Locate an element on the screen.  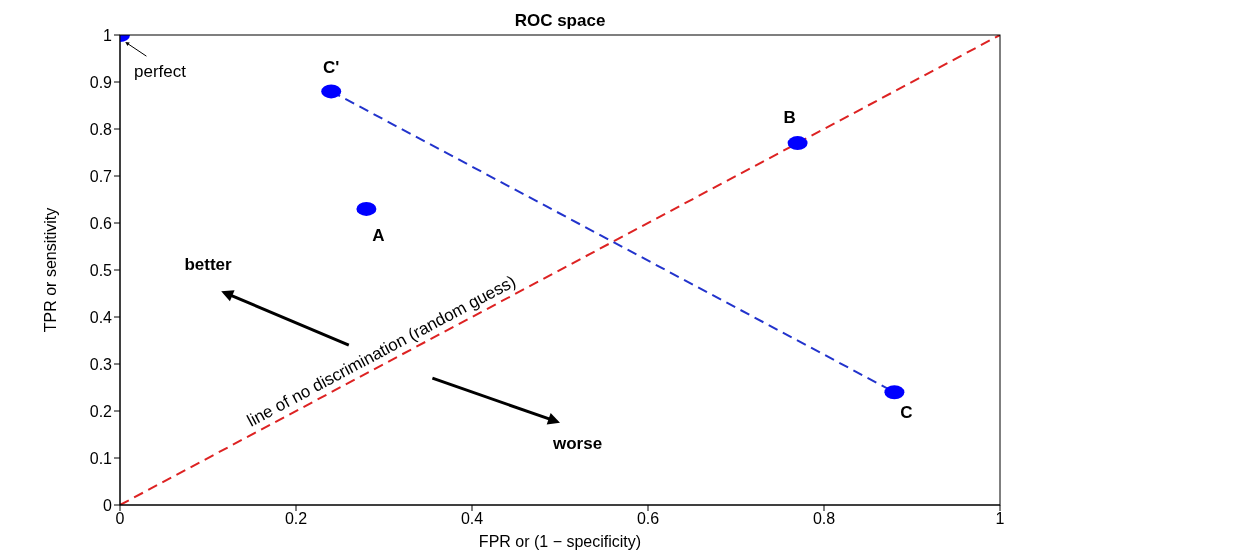
x-tick-label: 0.6 is located at coordinates (648, 519).